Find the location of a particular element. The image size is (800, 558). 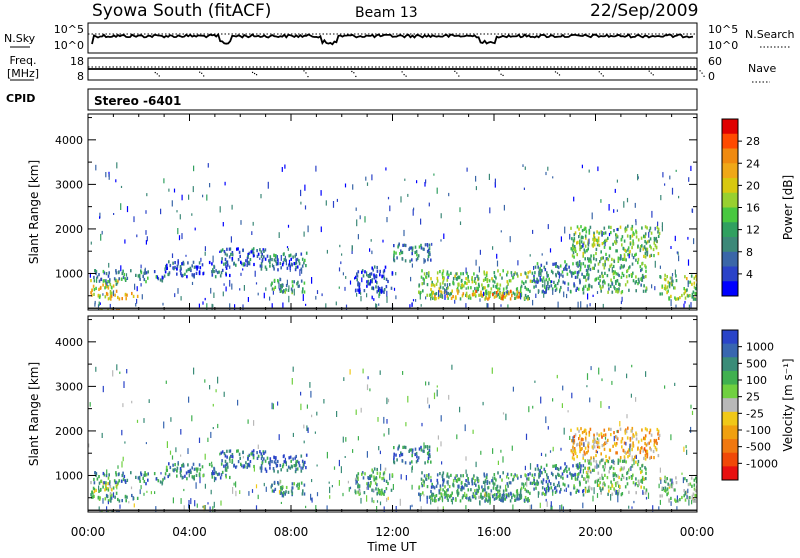

colorbar-segment is located at coordinates (730, 230).